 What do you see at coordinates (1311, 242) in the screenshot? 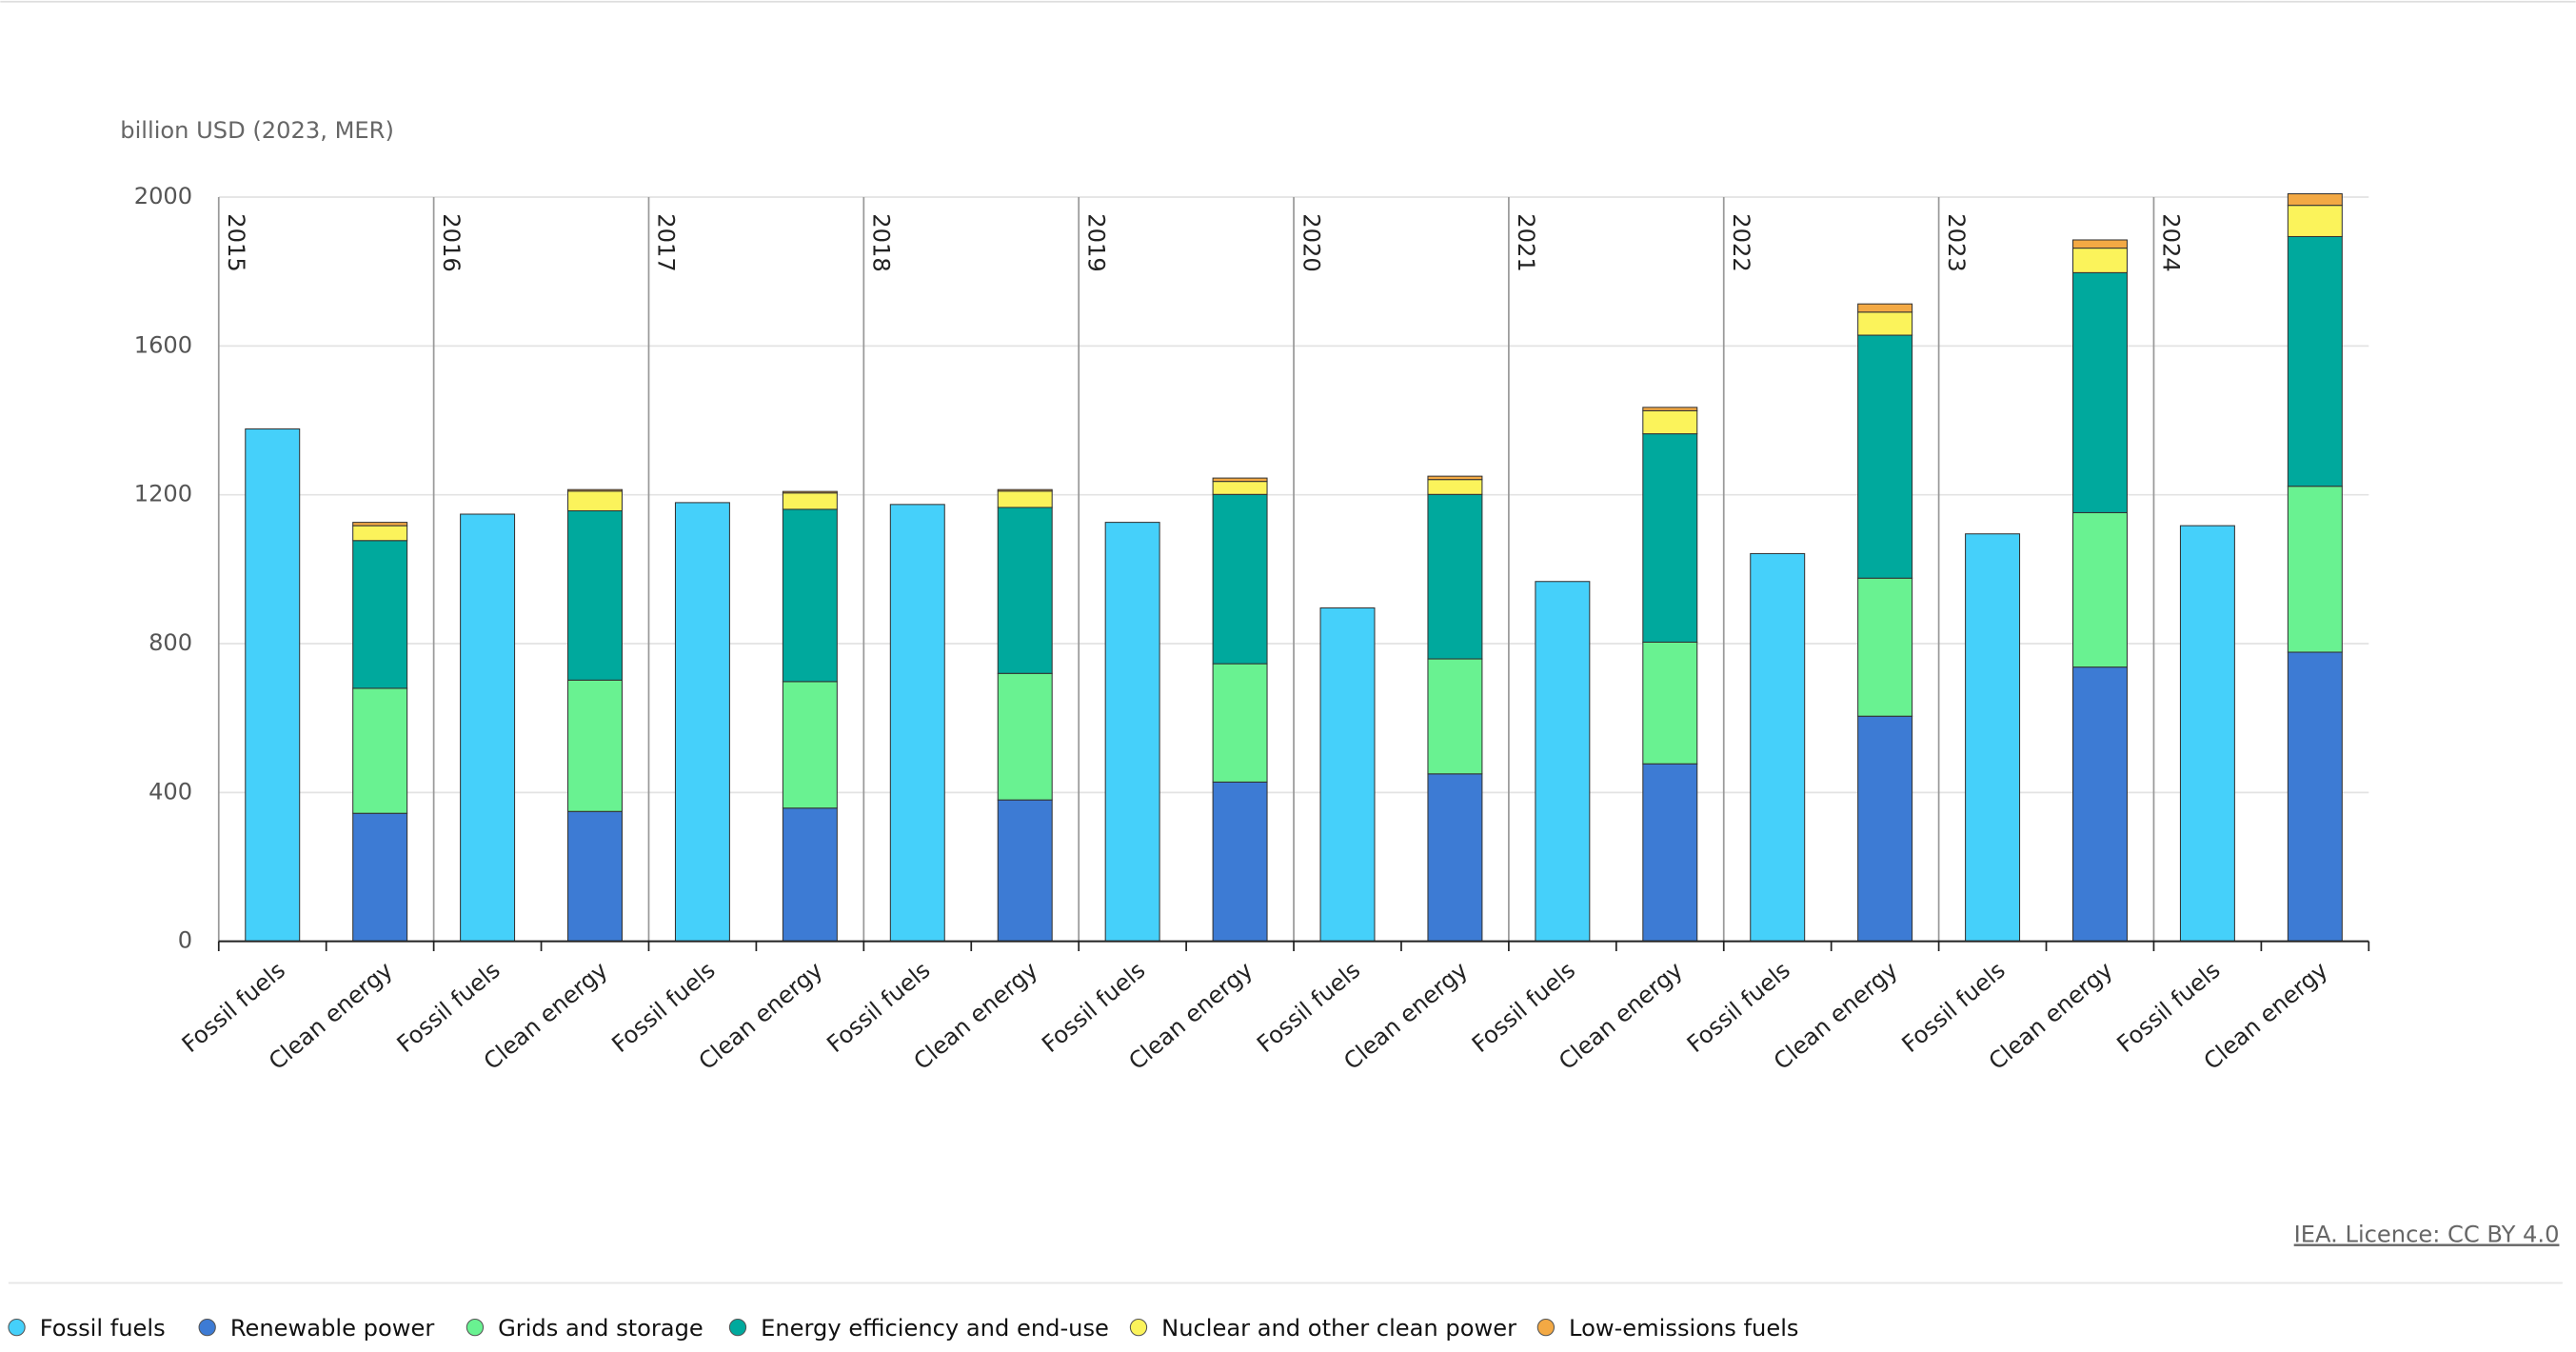
I see `group-label: 2020` at bounding box center [1311, 242].